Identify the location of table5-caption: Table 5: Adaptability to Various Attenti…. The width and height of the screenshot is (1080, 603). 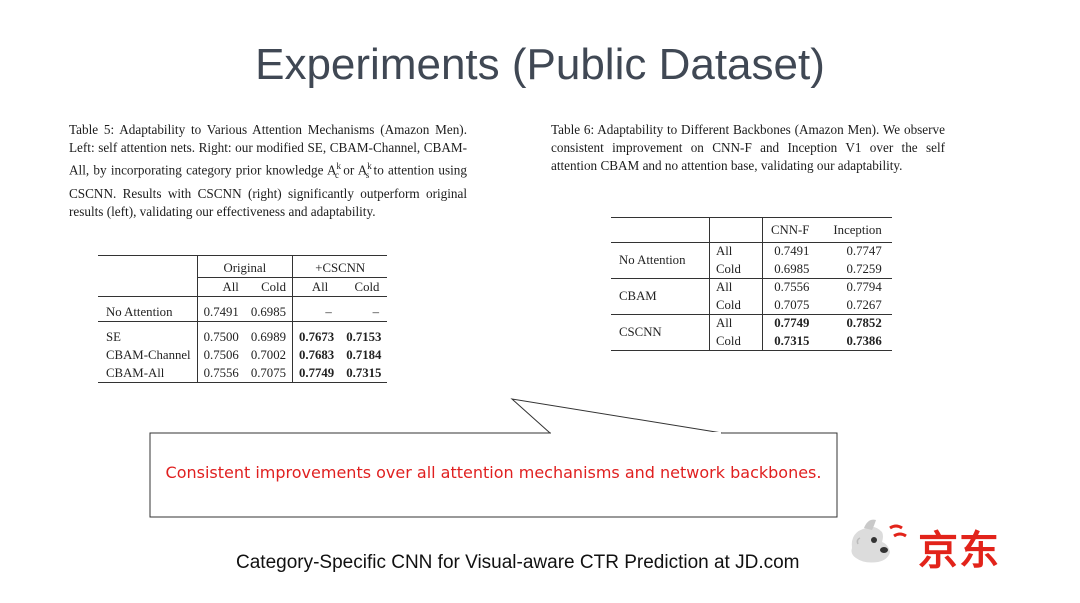
(268, 170).